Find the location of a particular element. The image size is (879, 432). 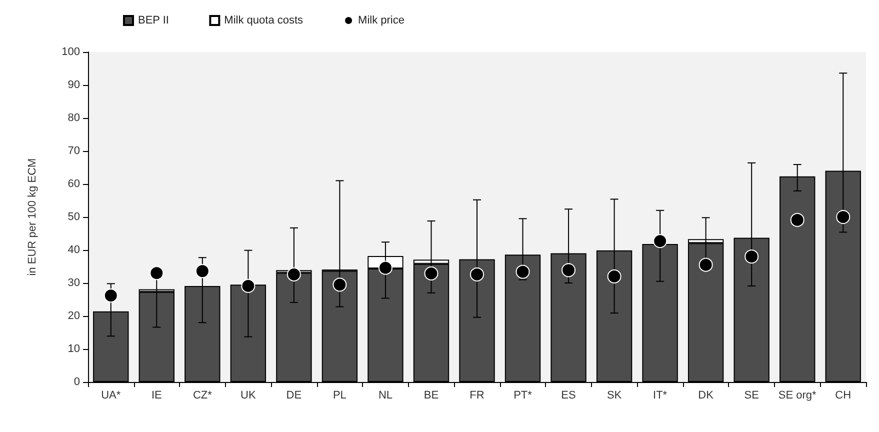

x-tick-label: IT* is located at coordinates (660, 396).